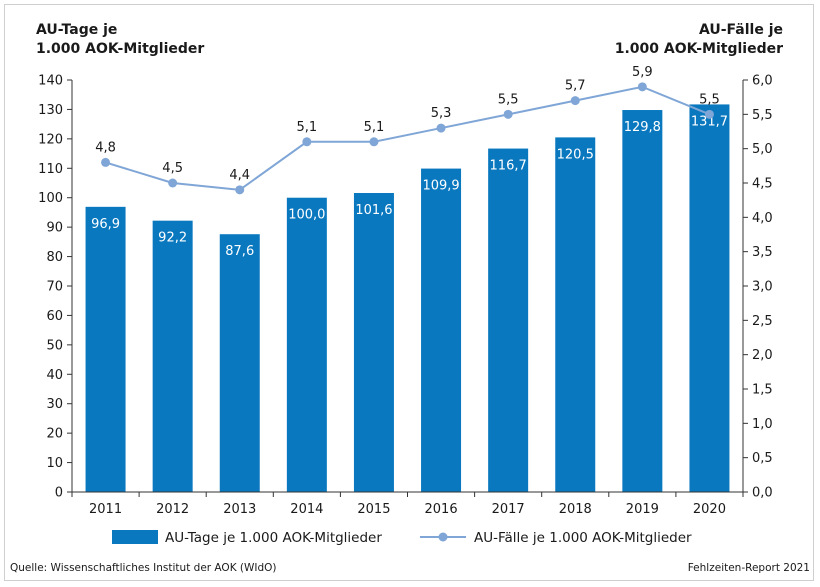  What do you see at coordinates (762, 115) in the screenshot?
I see `y-right-tick-label-5.5: 5,5` at bounding box center [762, 115].